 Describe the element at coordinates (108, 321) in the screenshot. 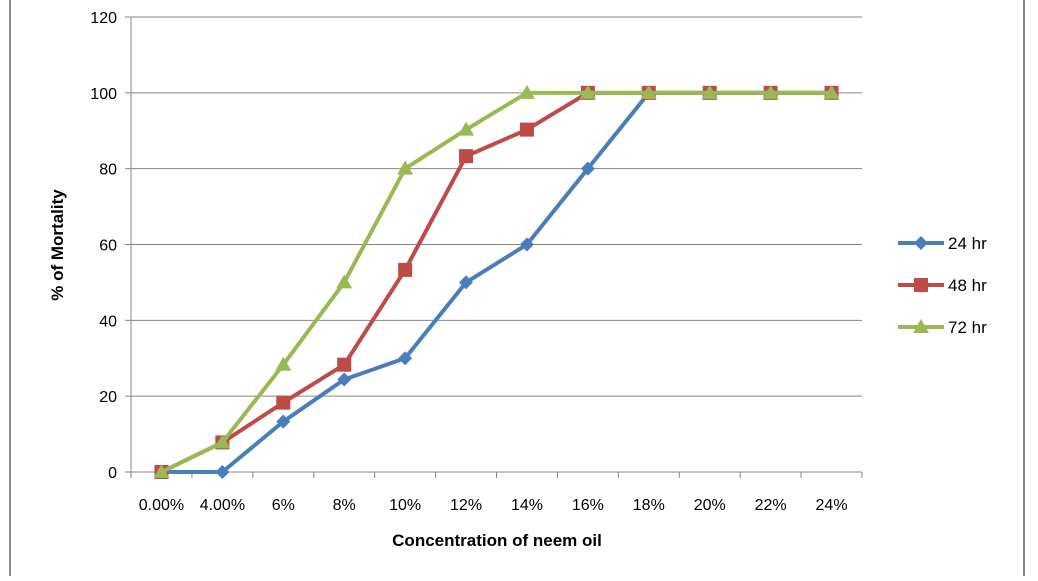

I see `y-tick-label: 40` at that location.